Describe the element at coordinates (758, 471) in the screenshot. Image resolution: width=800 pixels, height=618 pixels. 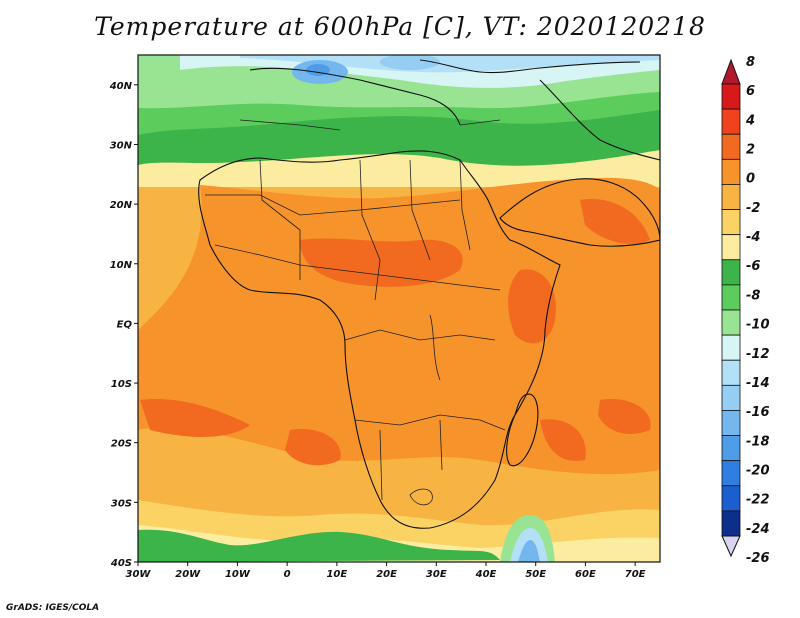
I see `colorbar-label: -20` at that location.